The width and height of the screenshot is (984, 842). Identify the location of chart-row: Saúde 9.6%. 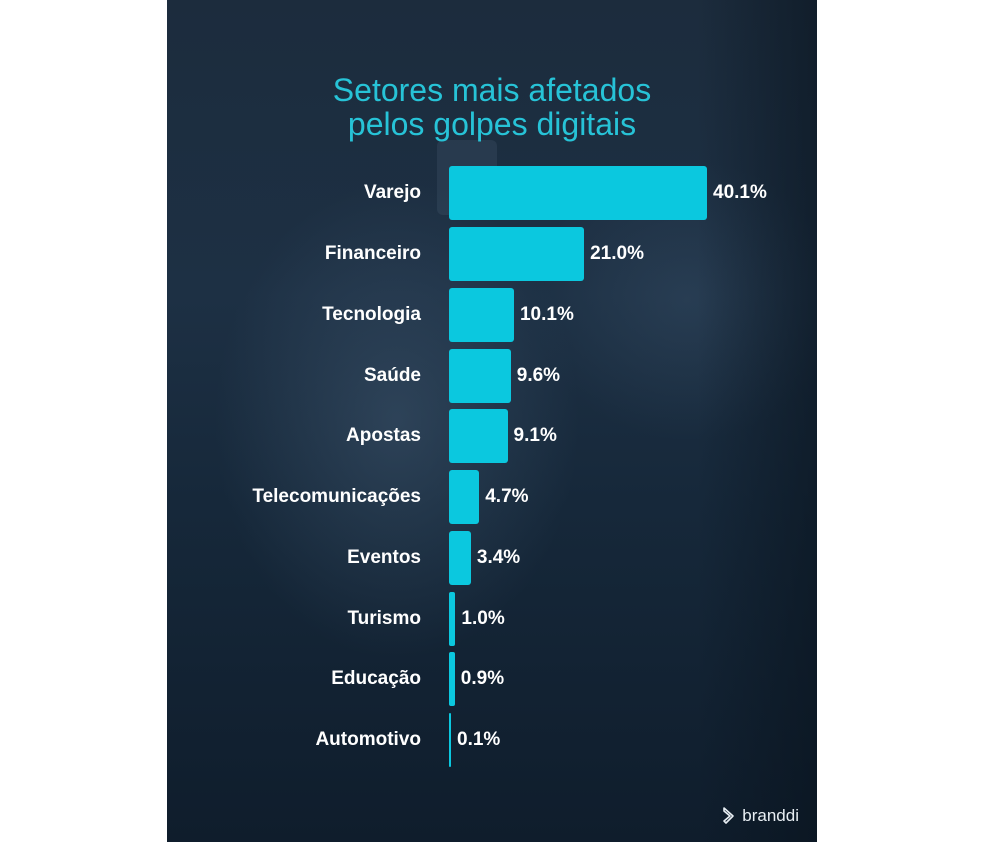
(492, 376).